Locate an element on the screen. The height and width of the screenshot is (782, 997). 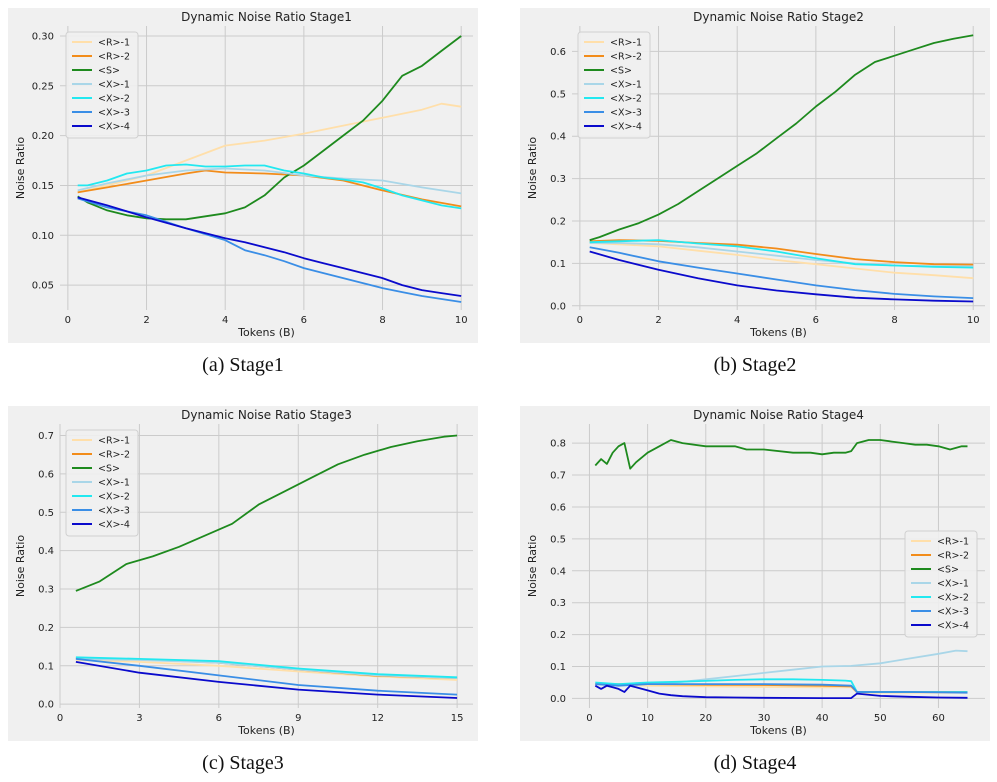
caption-stage2: (b) Stage2 is located at coordinates (755, 365).